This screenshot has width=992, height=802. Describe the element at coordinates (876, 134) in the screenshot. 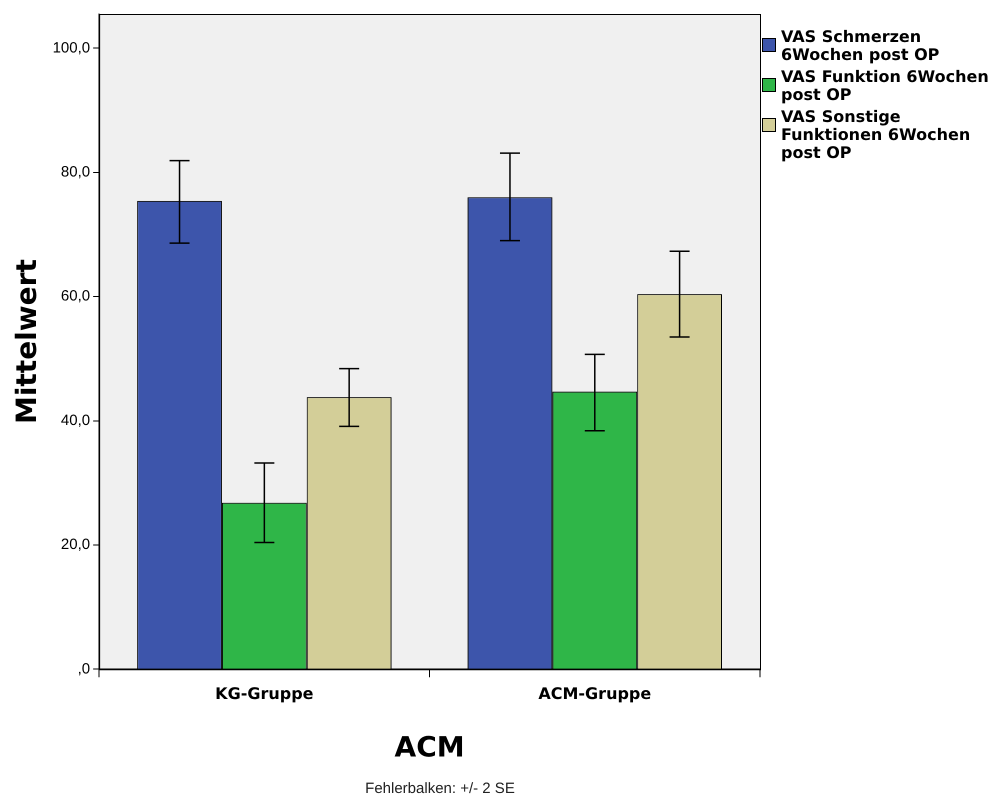

I see `legend-label: VAS Sonstige Funktionen 6Wochen post OP` at that location.